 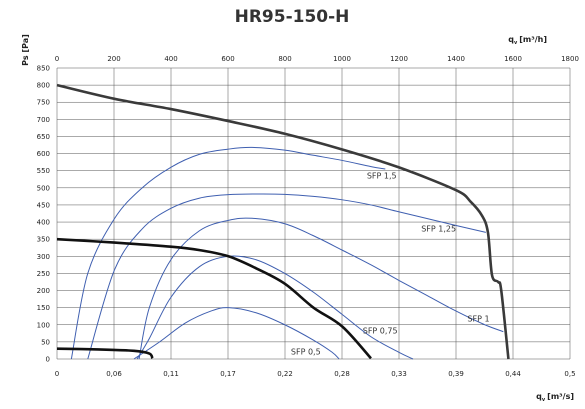 I want to click on x-bottom-tick-label: 0,5, so click(x=569, y=374).